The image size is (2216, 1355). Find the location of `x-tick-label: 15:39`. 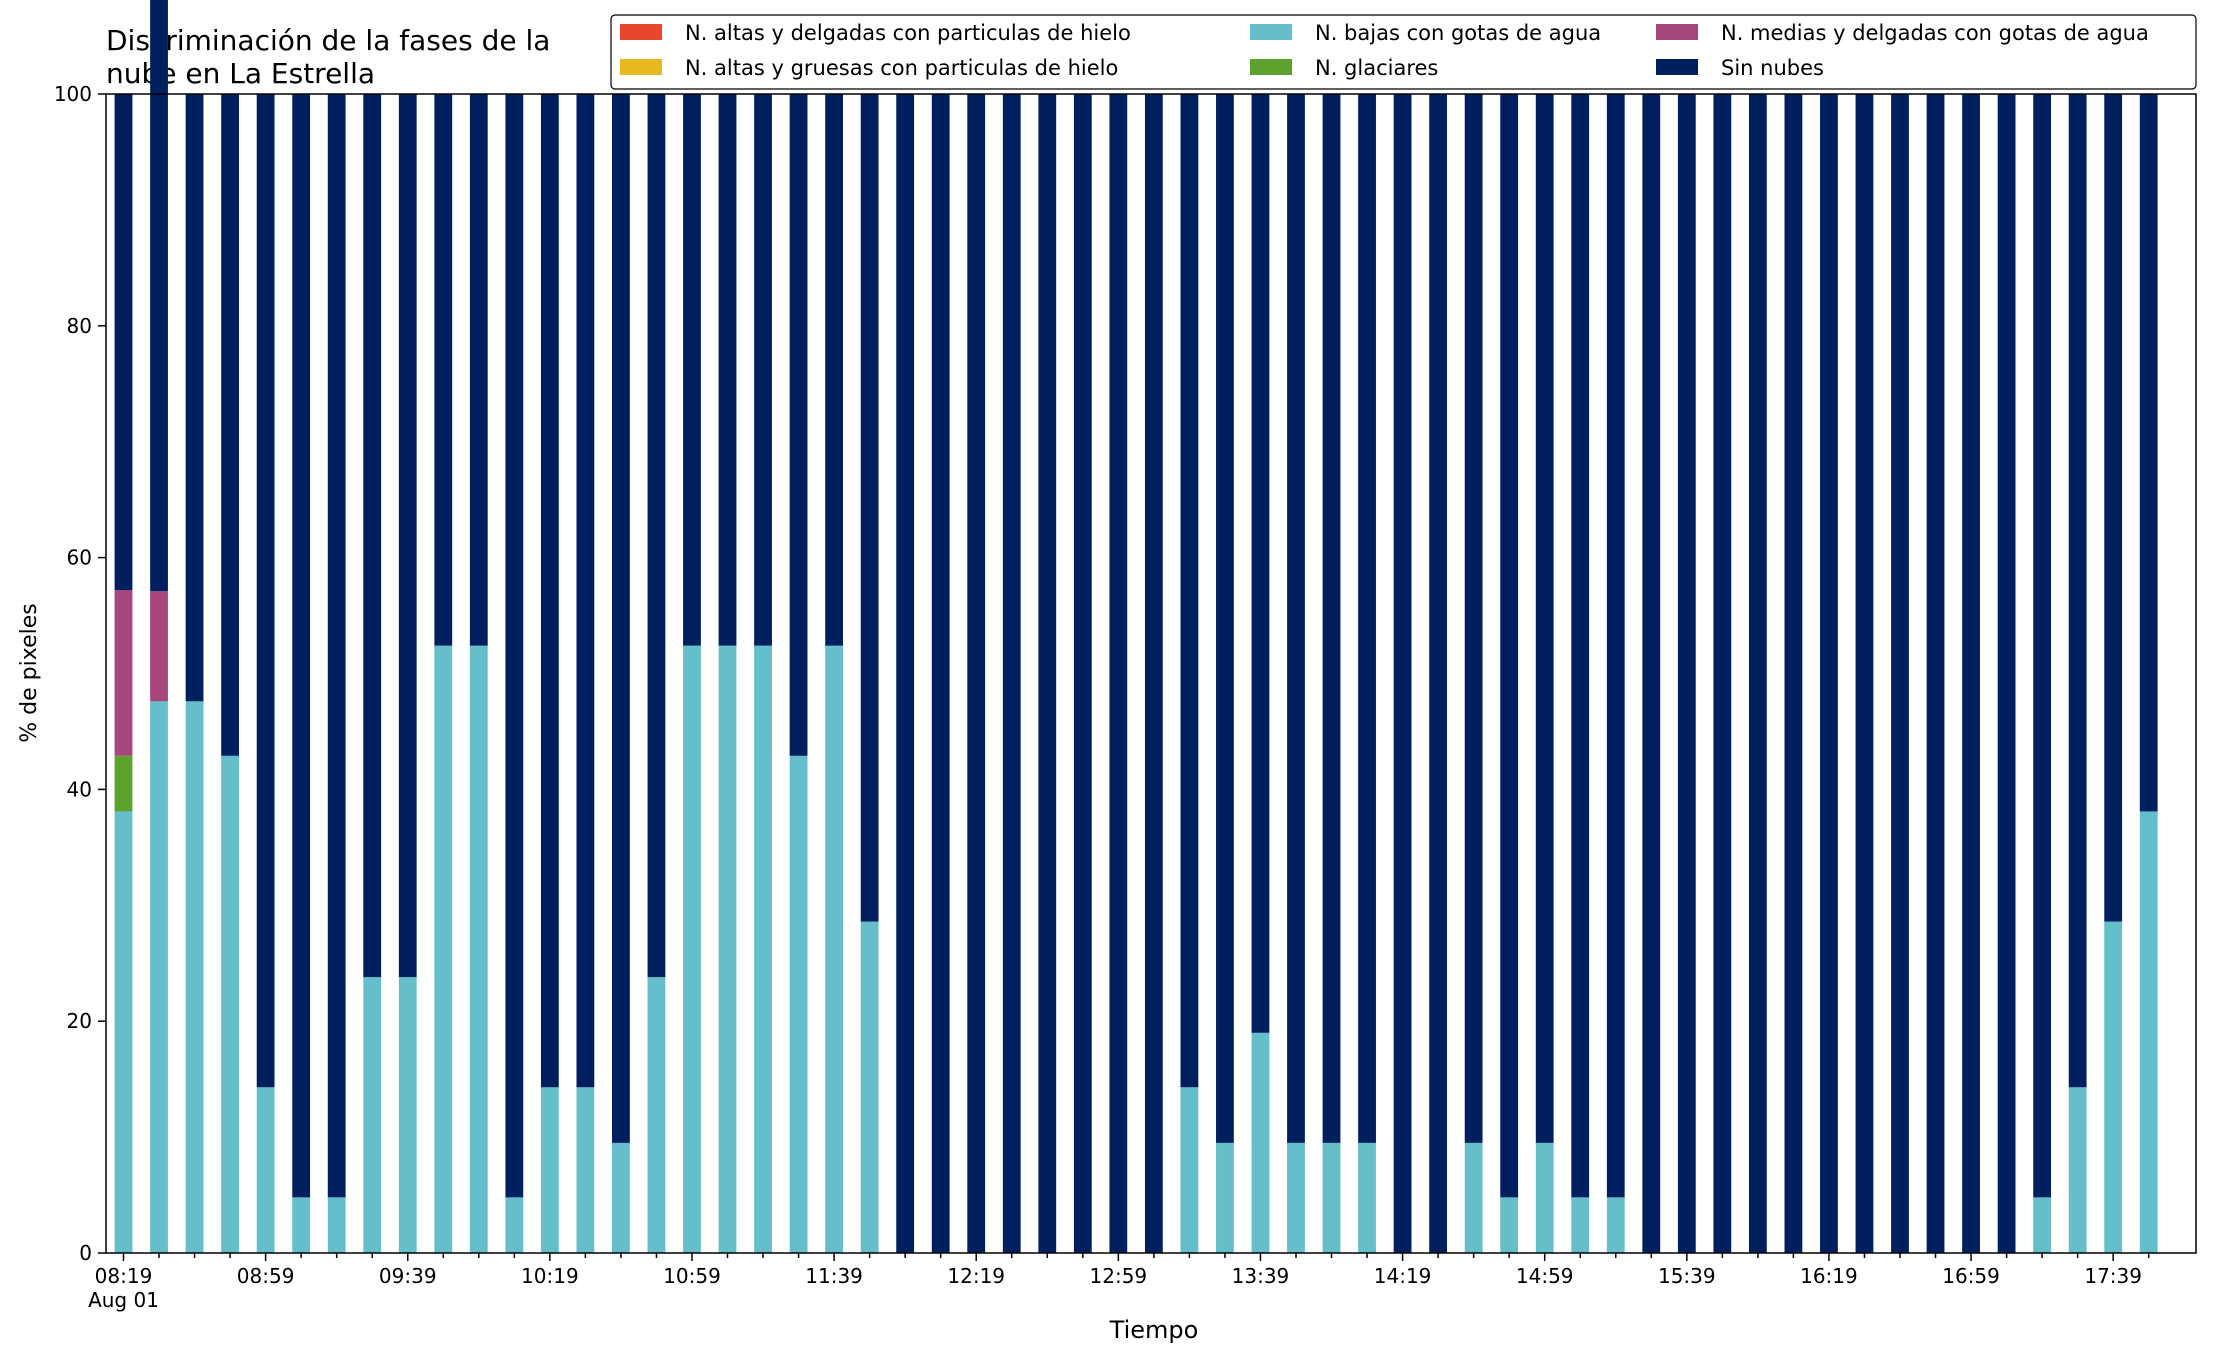

x-tick-label: 15:39 is located at coordinates (1687, 1276).